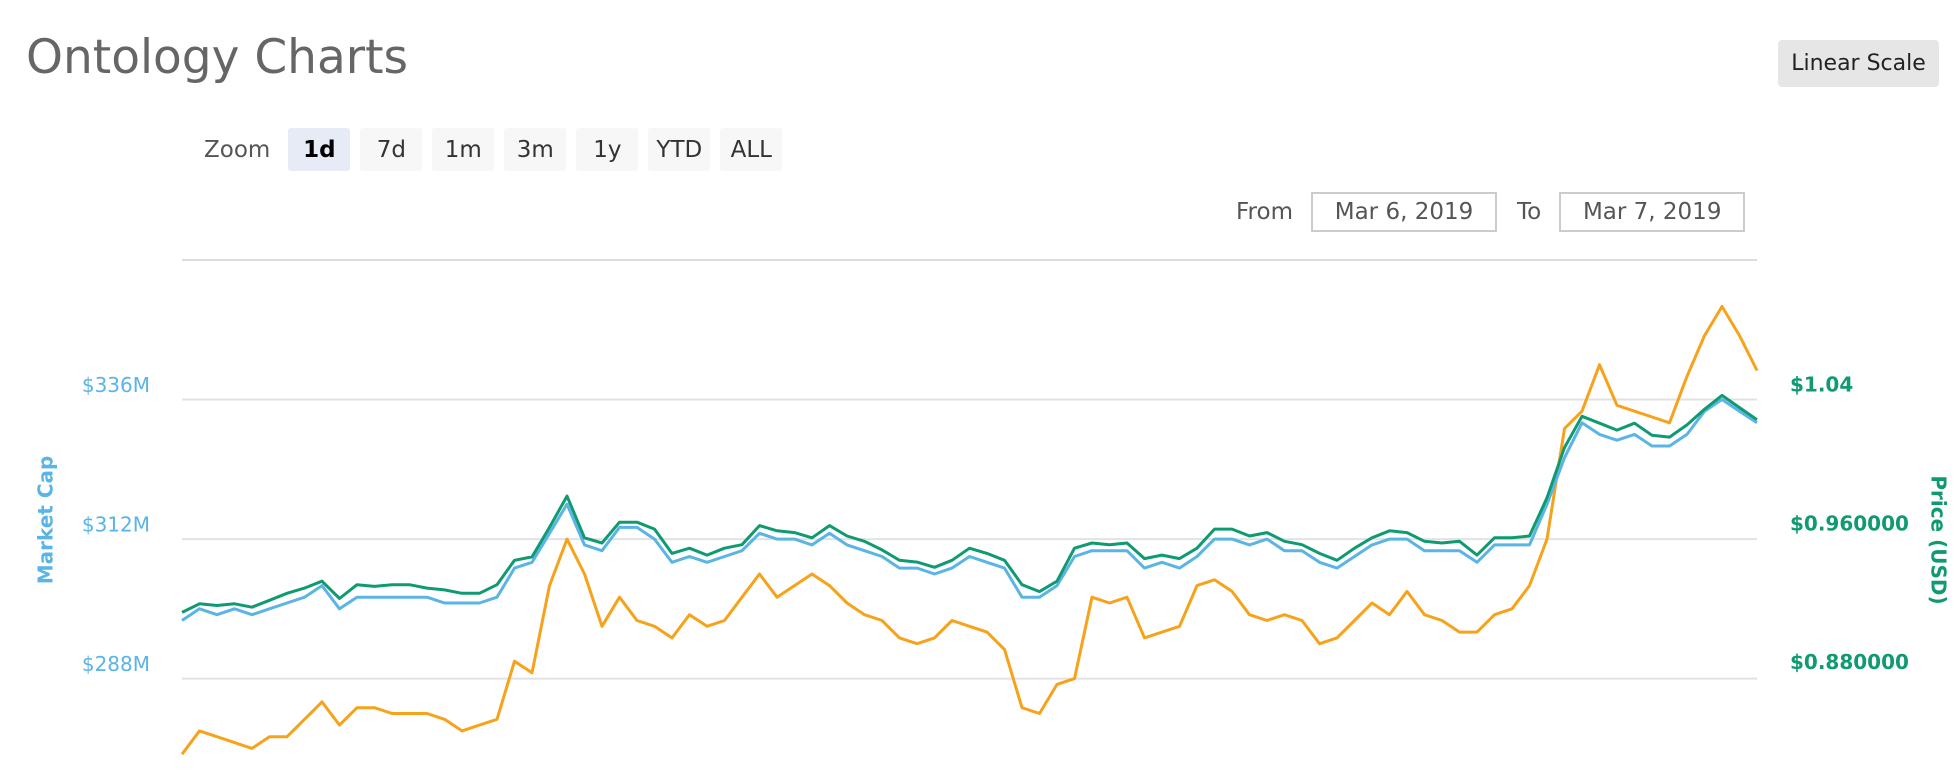 This screenshot has height=782, width=1954. I want to click on to-input: Mar 7, 2019, so click(1652, 212).